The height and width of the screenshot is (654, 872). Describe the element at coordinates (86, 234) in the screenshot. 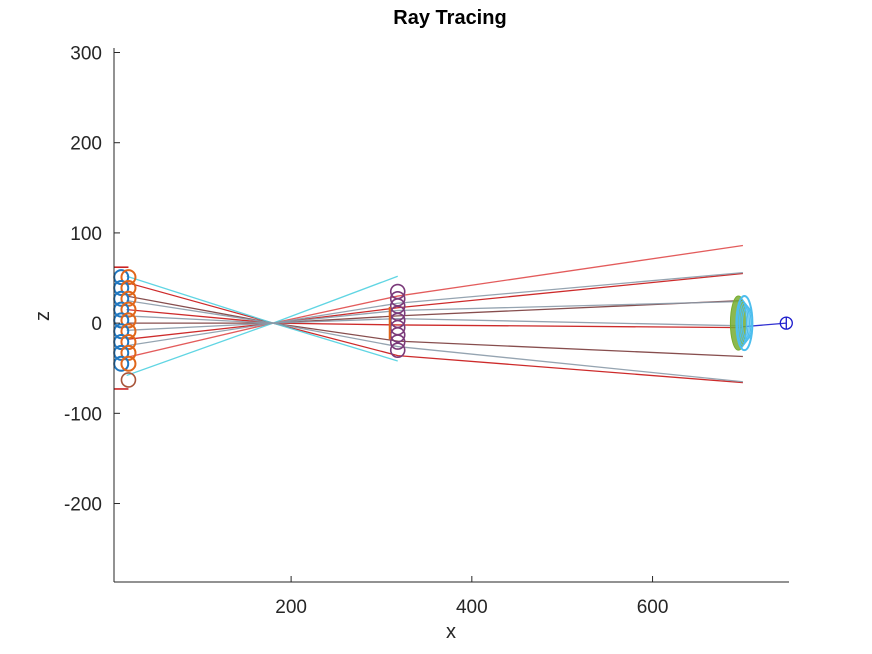

I see `y-tick-label: 100` at that location.